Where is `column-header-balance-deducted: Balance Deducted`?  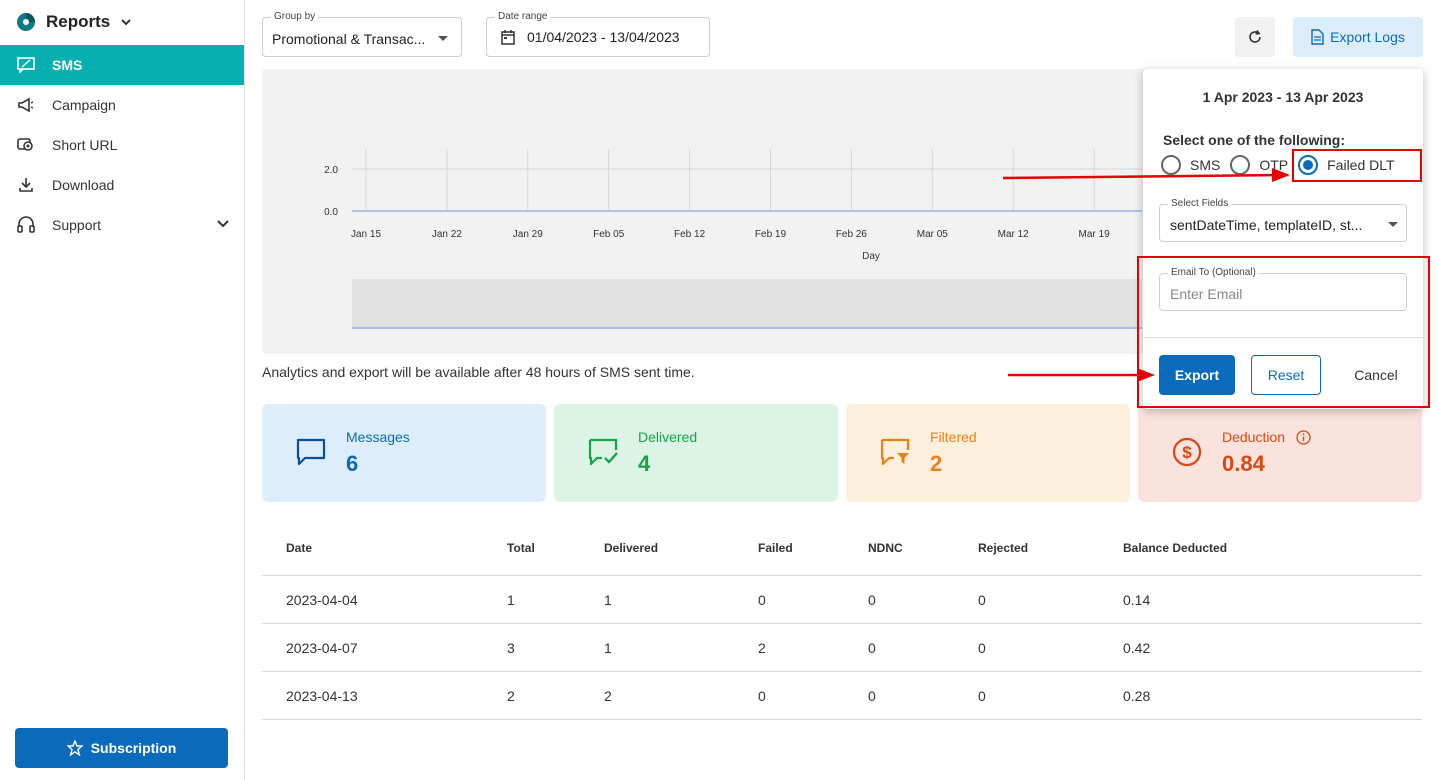 column-header-balance-deducted: Balance Deducted is located at coordinates (1175, 548).